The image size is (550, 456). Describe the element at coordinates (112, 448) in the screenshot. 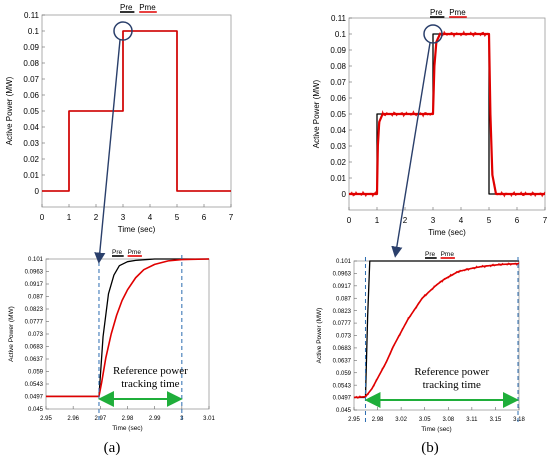

I see `caption-a: (a)` at that location.